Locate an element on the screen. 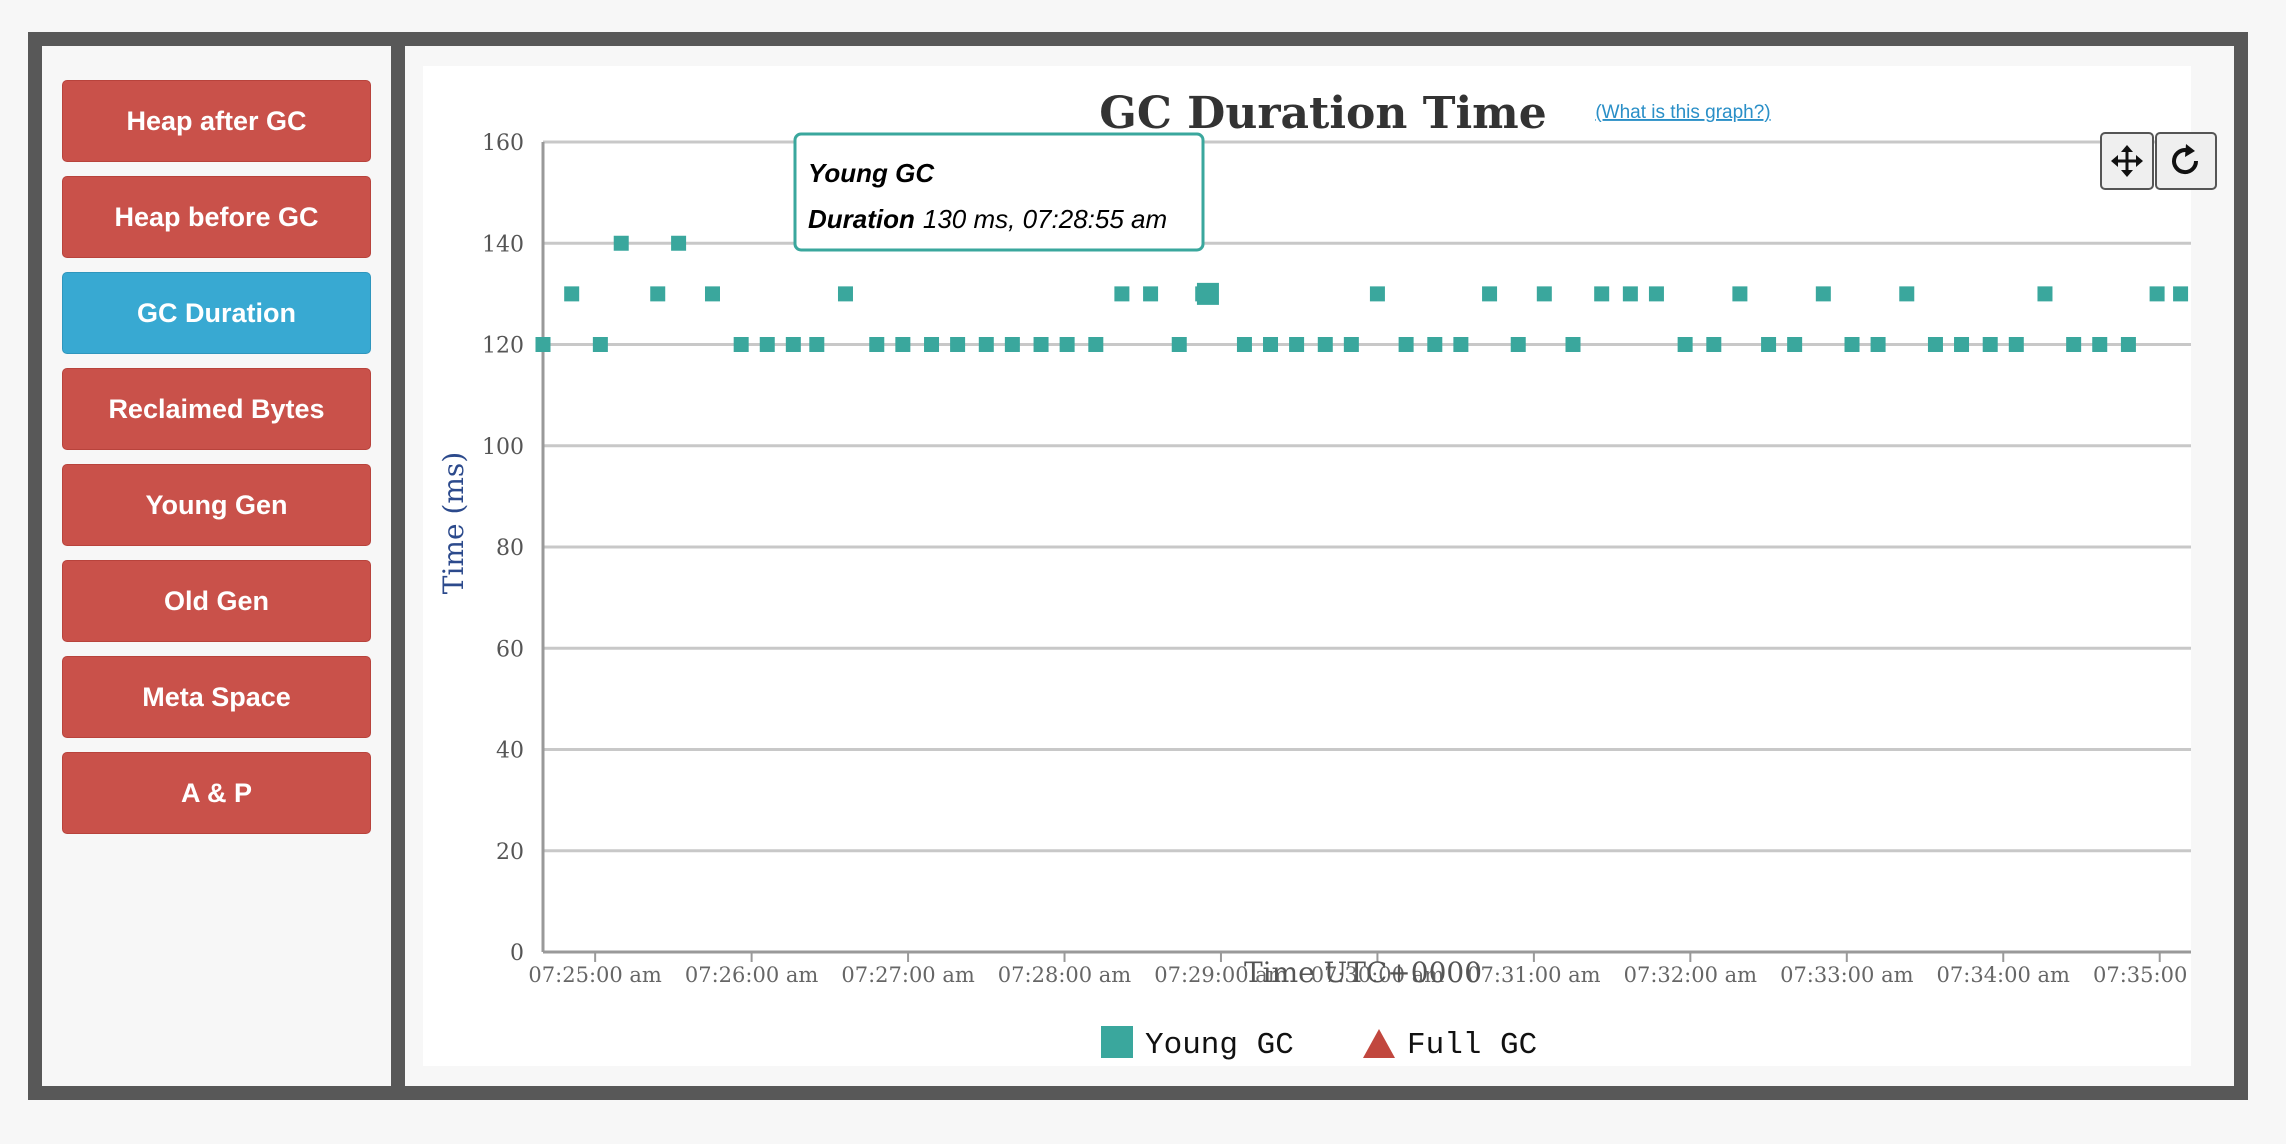 This screenshot has width=2286, height=1144. sidebar-item-meta-space: Meta Space is located at coordinates (216, 697).